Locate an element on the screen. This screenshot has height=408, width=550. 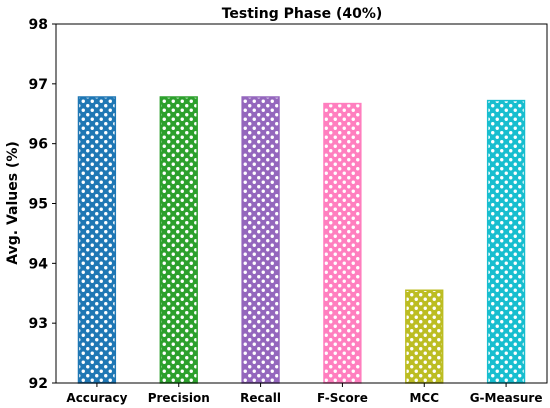
y-tick-label: 95 is located at coordinates (38, 205).